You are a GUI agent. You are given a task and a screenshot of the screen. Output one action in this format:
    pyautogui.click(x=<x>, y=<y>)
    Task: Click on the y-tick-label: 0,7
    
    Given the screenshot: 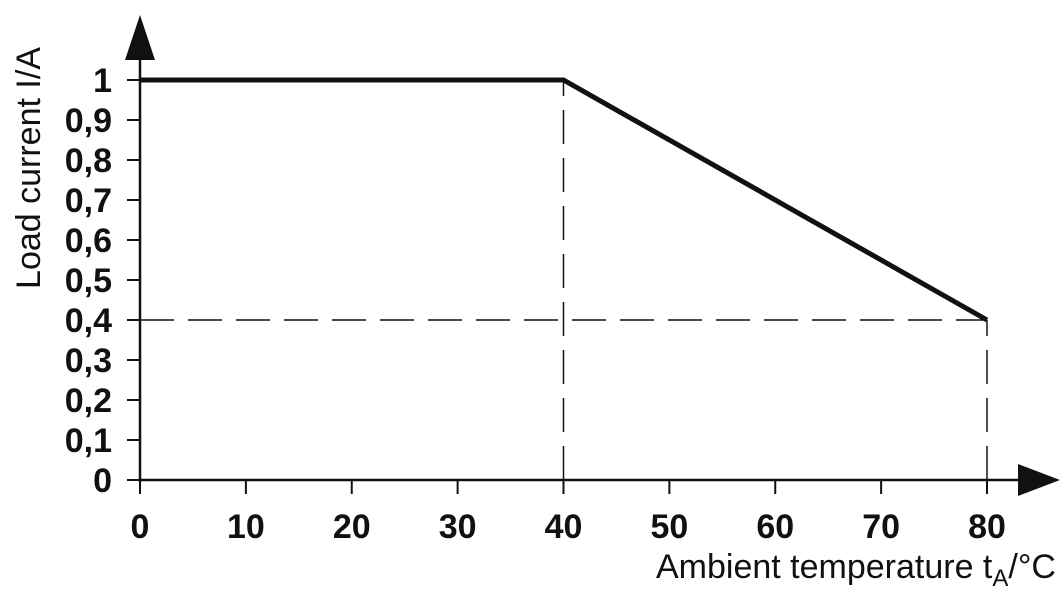 What is the action you would take?
    pyautogui.click(x=88, y=201)
    